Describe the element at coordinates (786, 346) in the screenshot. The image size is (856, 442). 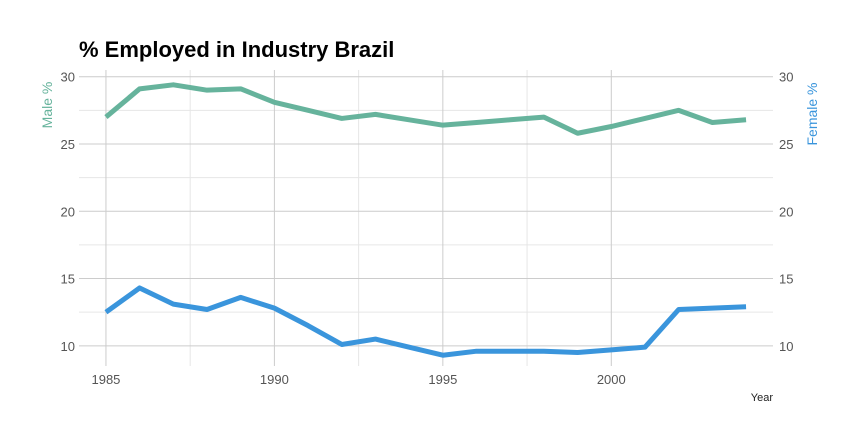
I see `y-right-tick-label: 10` at that location.